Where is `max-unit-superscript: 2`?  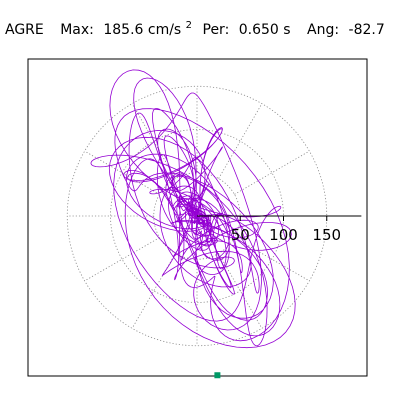 max-unit-superscript: 2 is located at coordinates (189, 25).